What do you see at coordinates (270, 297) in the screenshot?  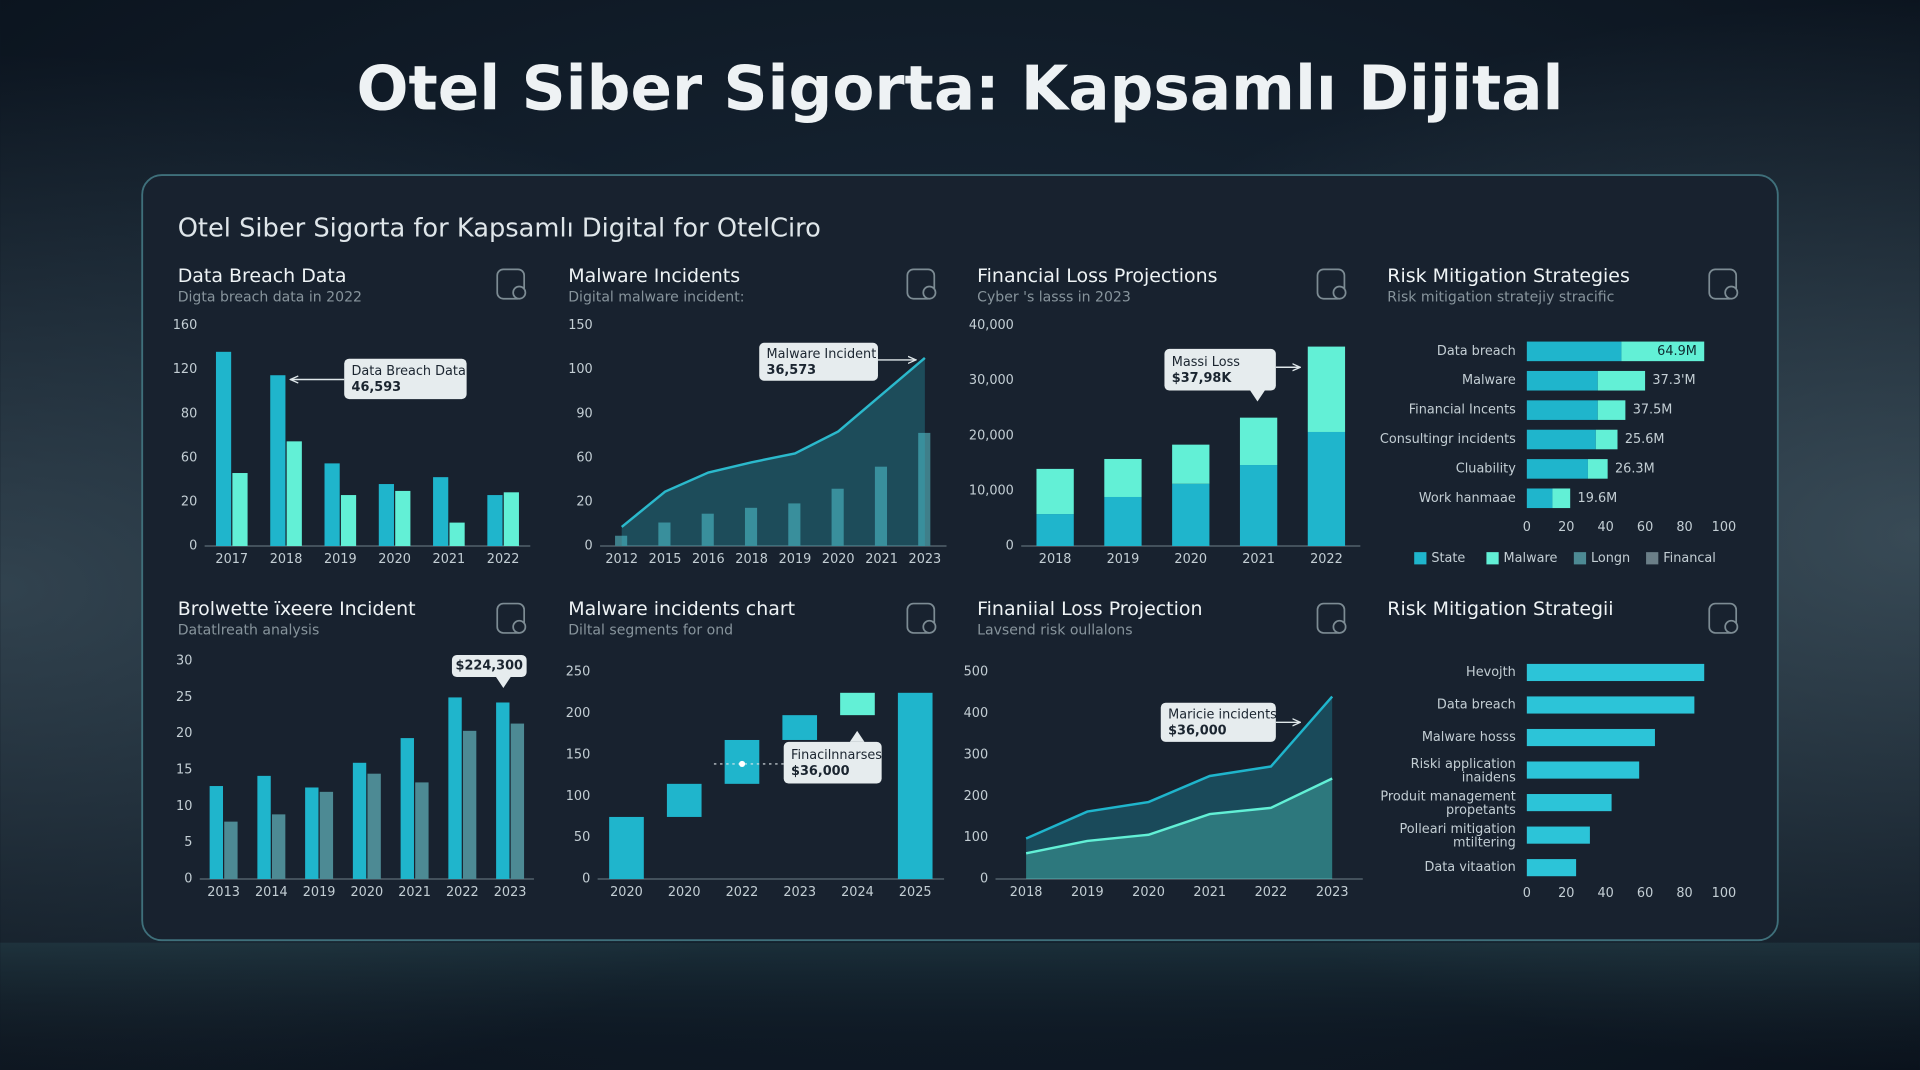 I see `chart-subtitle: Digta breach data in 2022` at bounding box center [270, 297].